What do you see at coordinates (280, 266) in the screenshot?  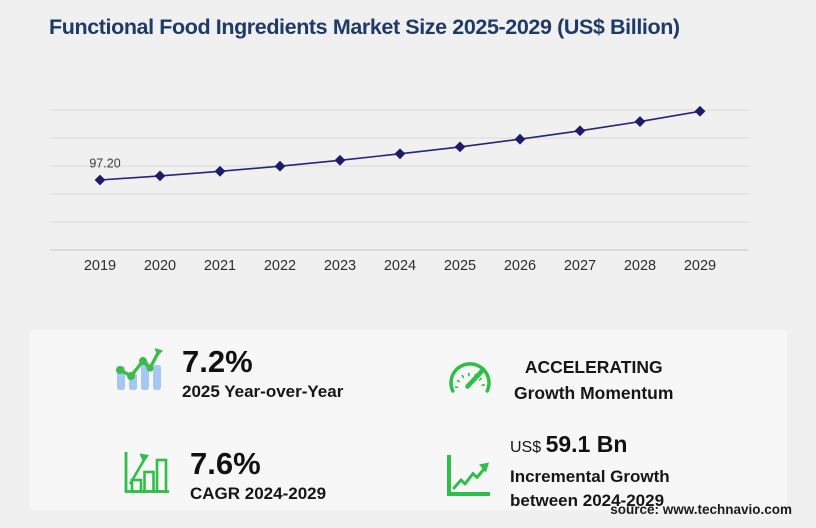 I see `x-axis-label: 2022` at bounding box center [280, 266].